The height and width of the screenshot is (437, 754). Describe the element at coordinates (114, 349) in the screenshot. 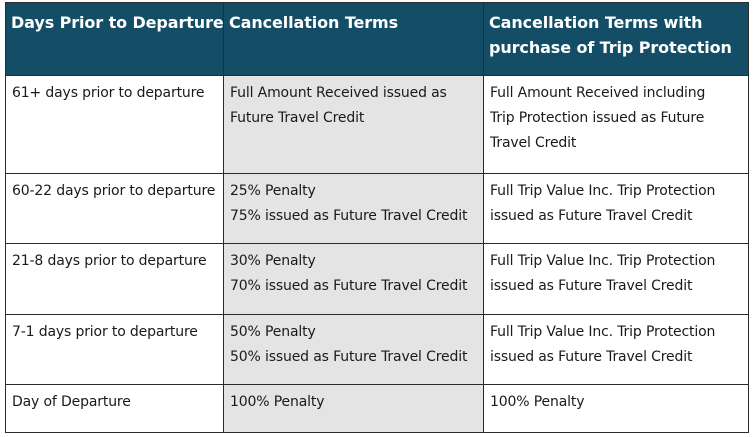

I see `days-cell: 7-1 days prior to departure` at that location.